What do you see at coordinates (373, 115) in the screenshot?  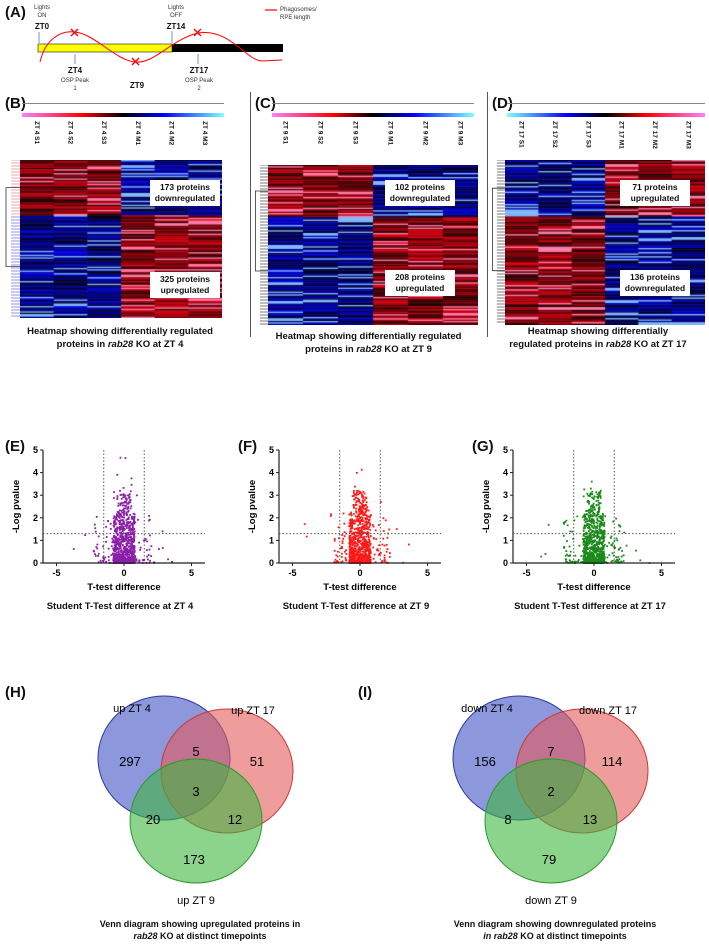 I see `colorbar` at bounding box center [373, 115].